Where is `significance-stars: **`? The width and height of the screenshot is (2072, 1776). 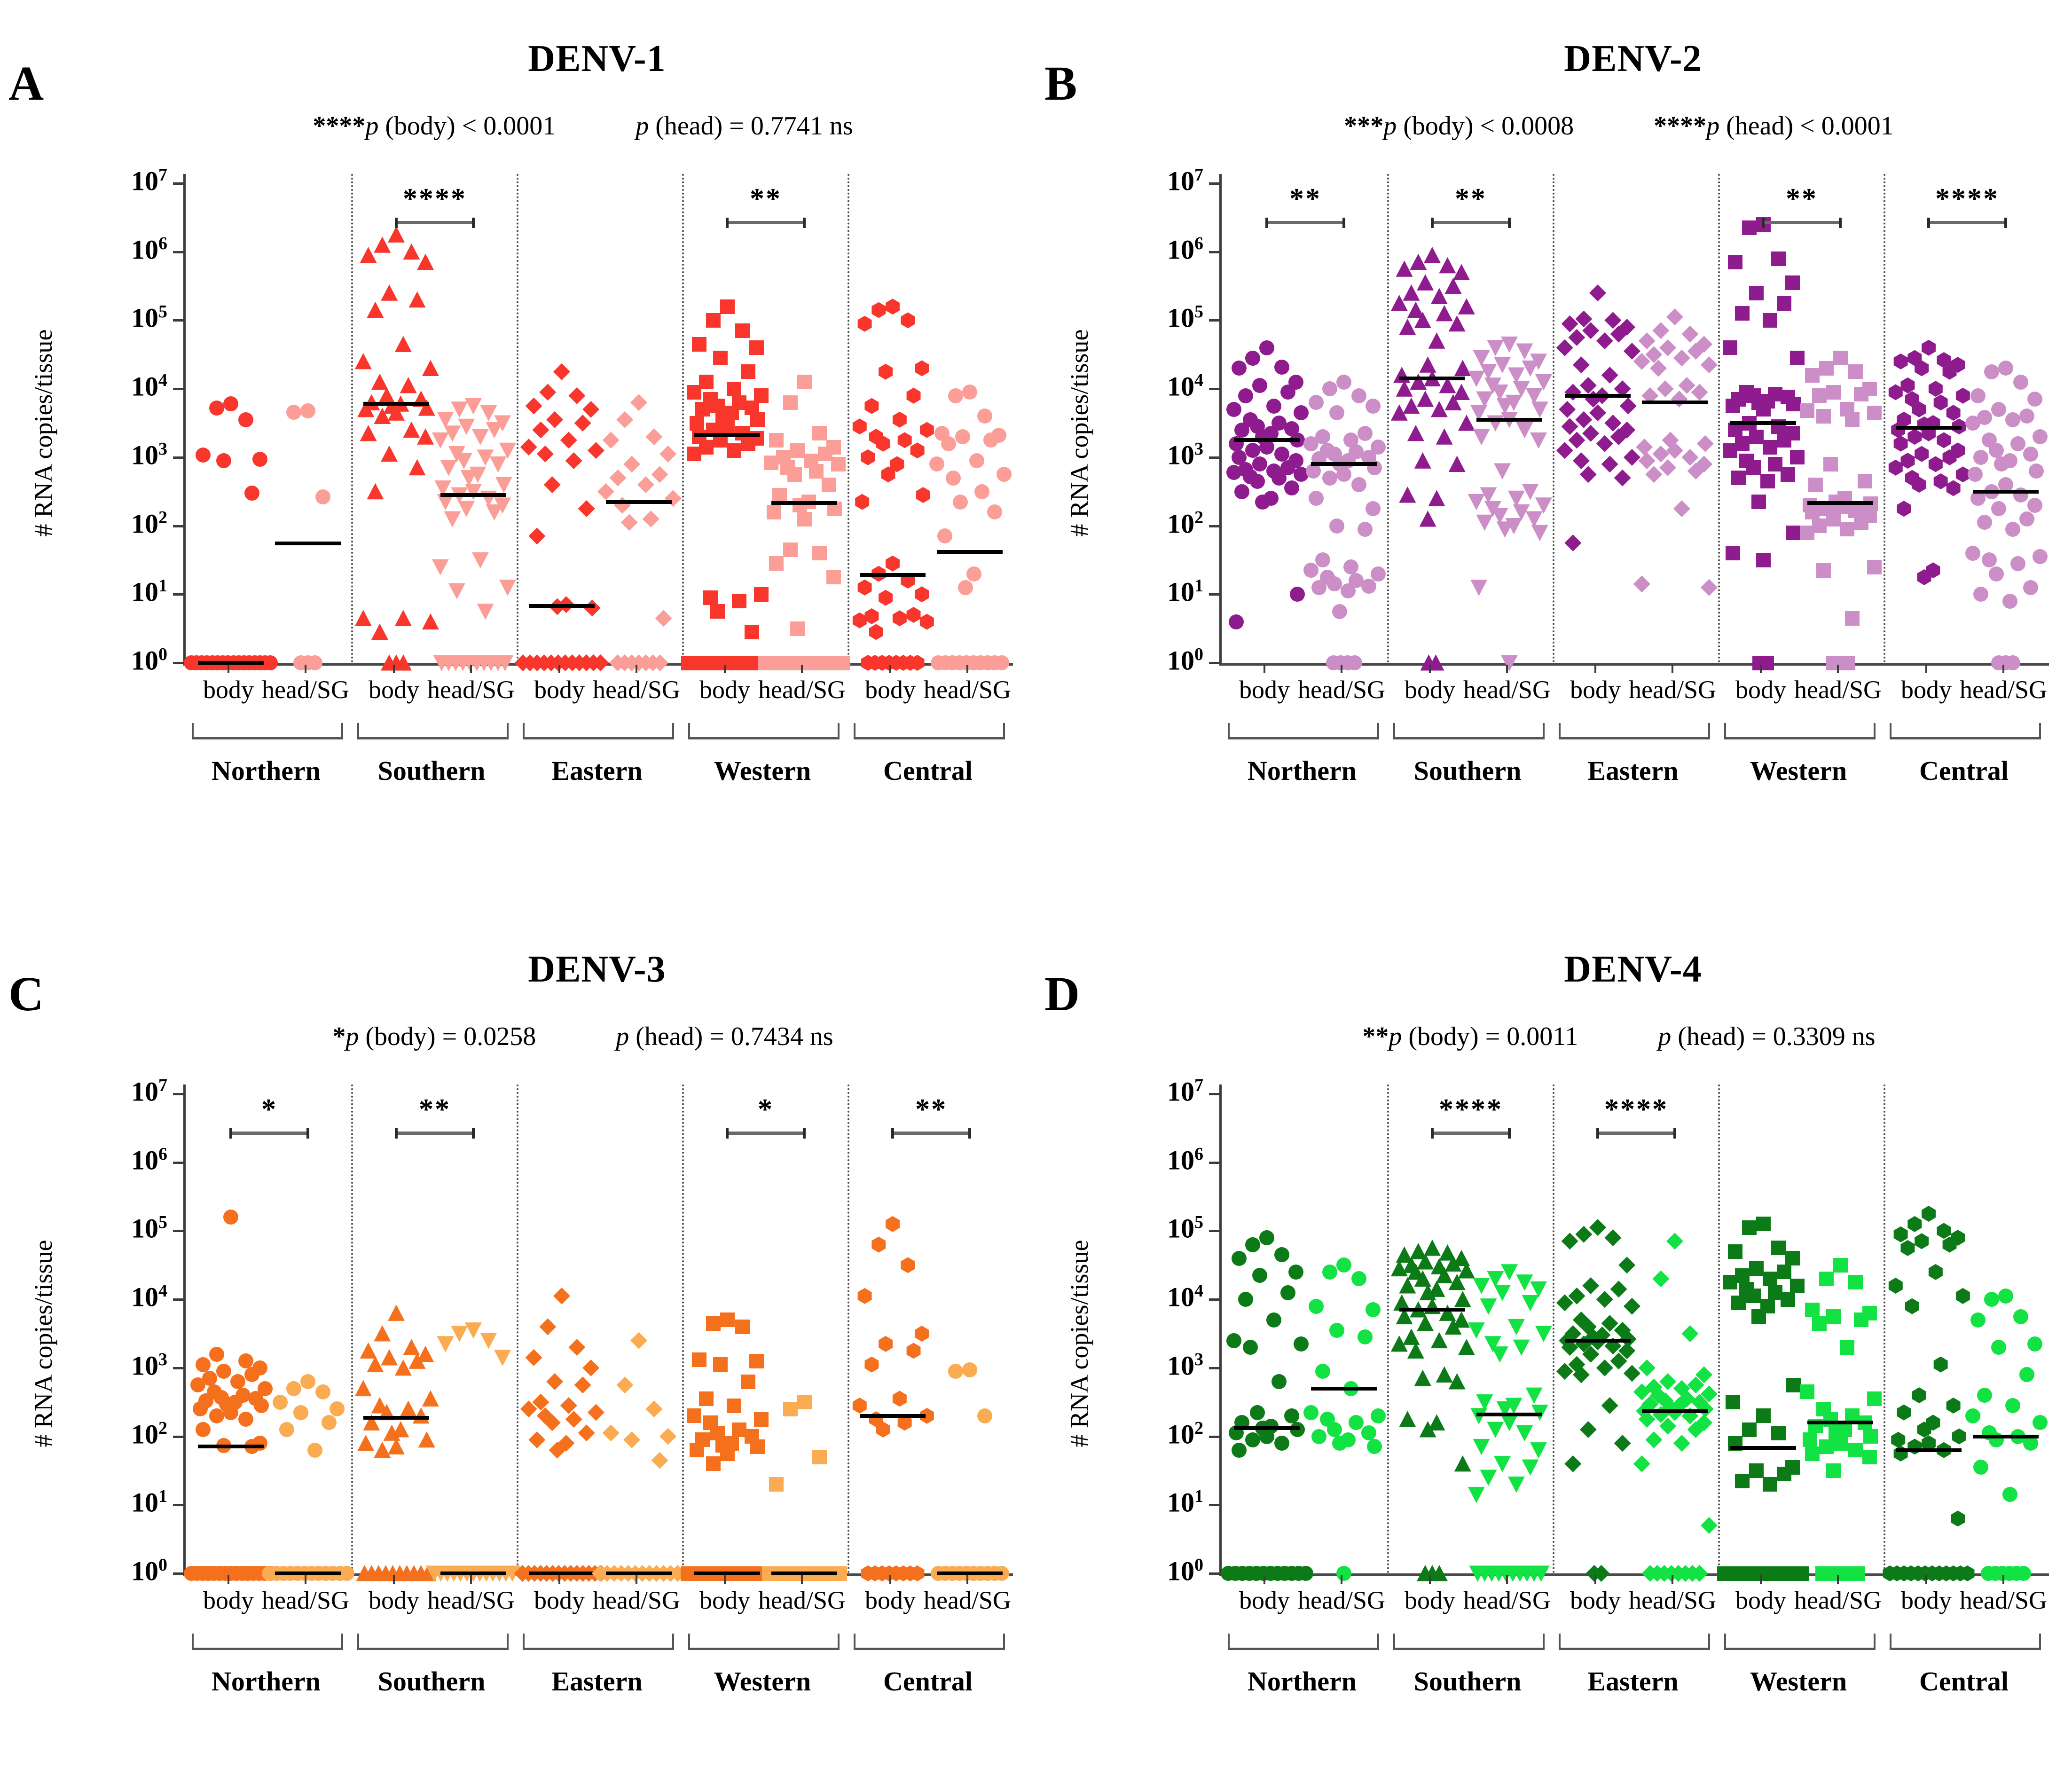 significance-stars: ** is located at coordinates (435, 1109).